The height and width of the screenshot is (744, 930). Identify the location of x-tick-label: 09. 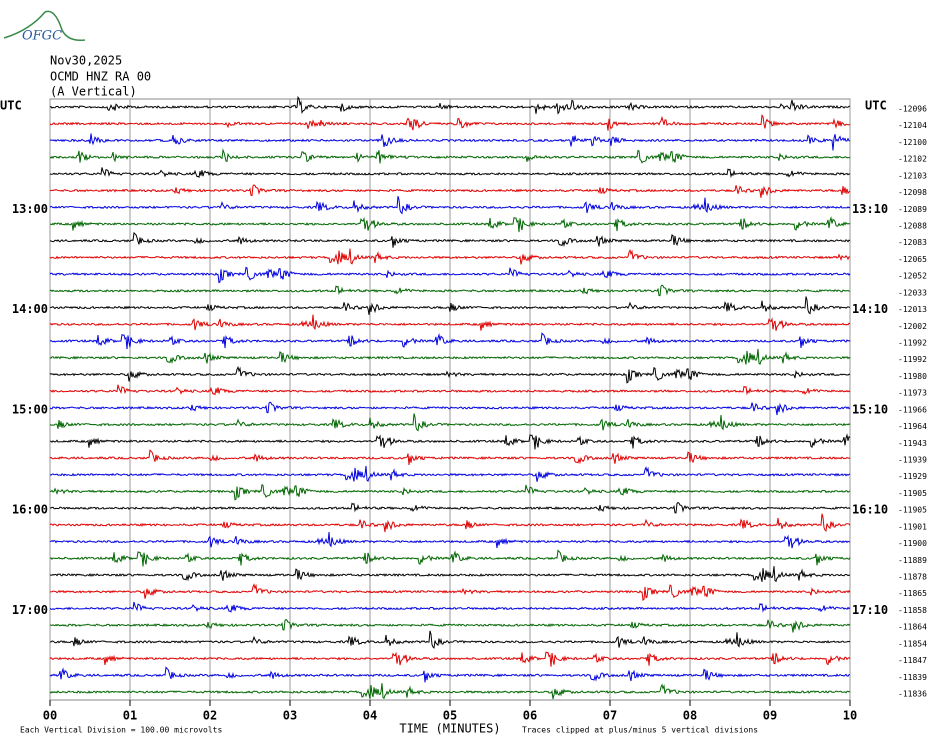
(770, 716).